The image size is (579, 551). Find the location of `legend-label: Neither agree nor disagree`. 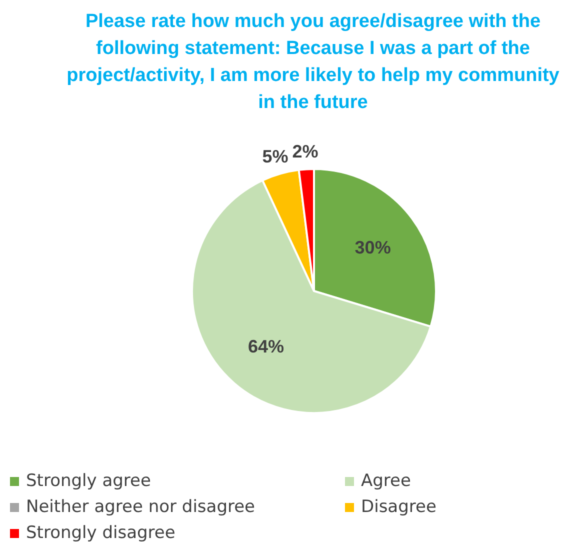

legend-label: Neither agree nor disagree is located at coordinates (141, 507).